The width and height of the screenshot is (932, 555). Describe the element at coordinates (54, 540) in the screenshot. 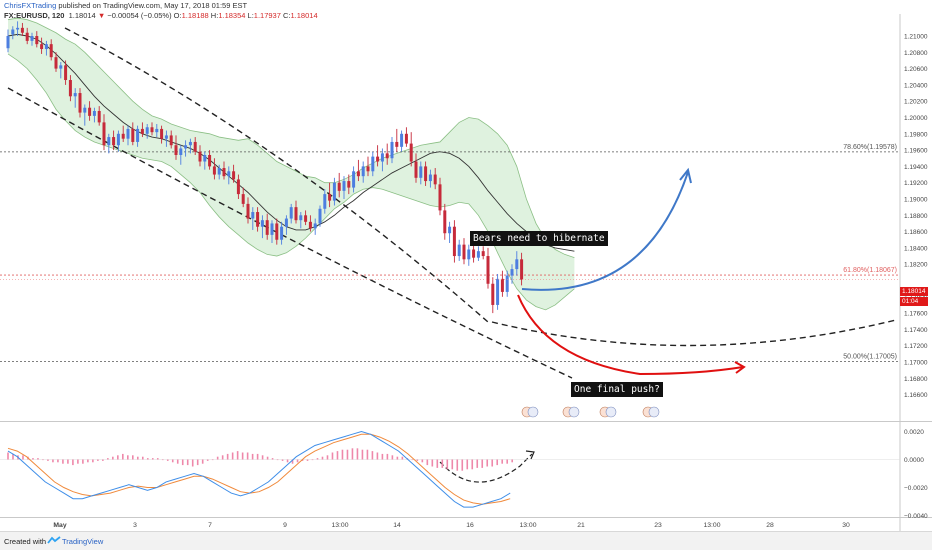

I see `tradingview-logo-icon` at that location.